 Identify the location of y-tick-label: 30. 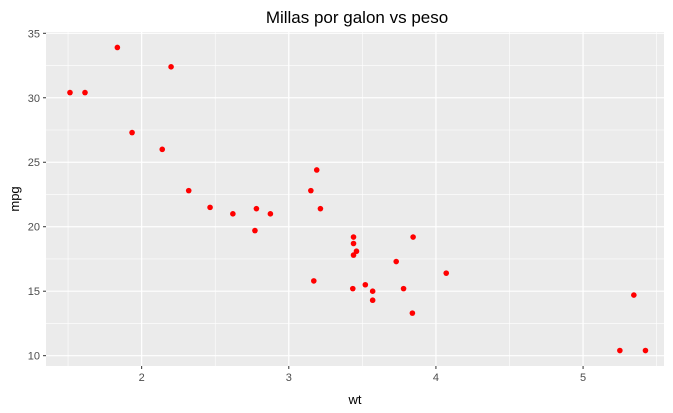
(34, 99).